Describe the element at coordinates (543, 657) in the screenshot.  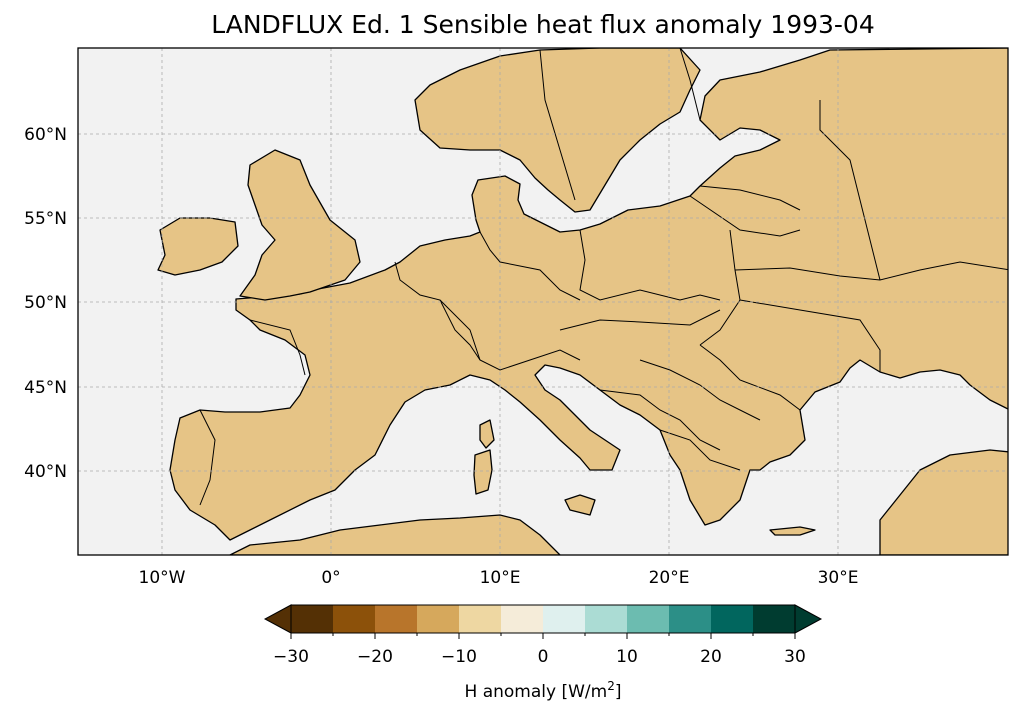
I see `colorbar-tick-label: 0` at that location.